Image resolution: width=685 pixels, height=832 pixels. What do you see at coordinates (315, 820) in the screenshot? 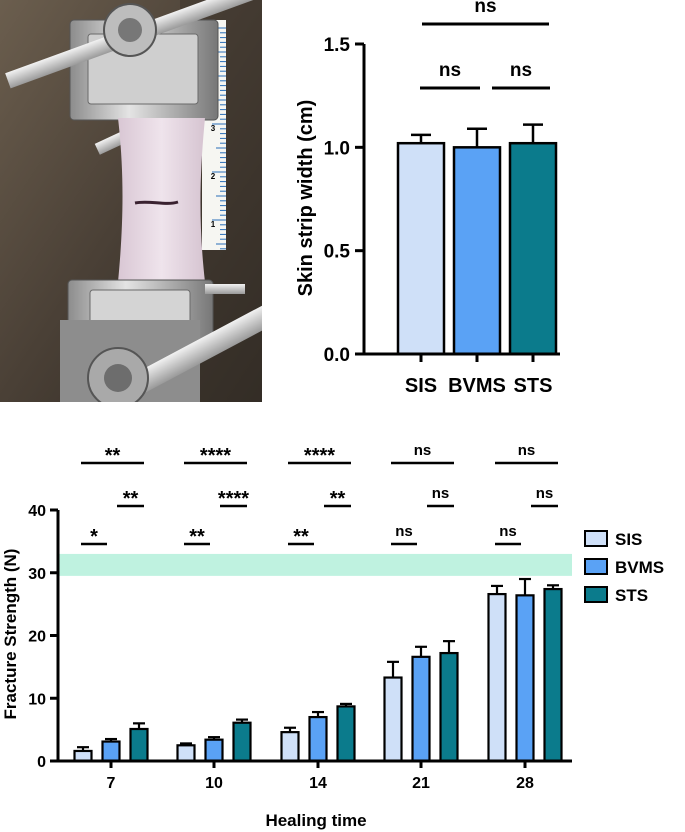
I see `x-axis-label: Healing time` at bounding box center [315, 820].